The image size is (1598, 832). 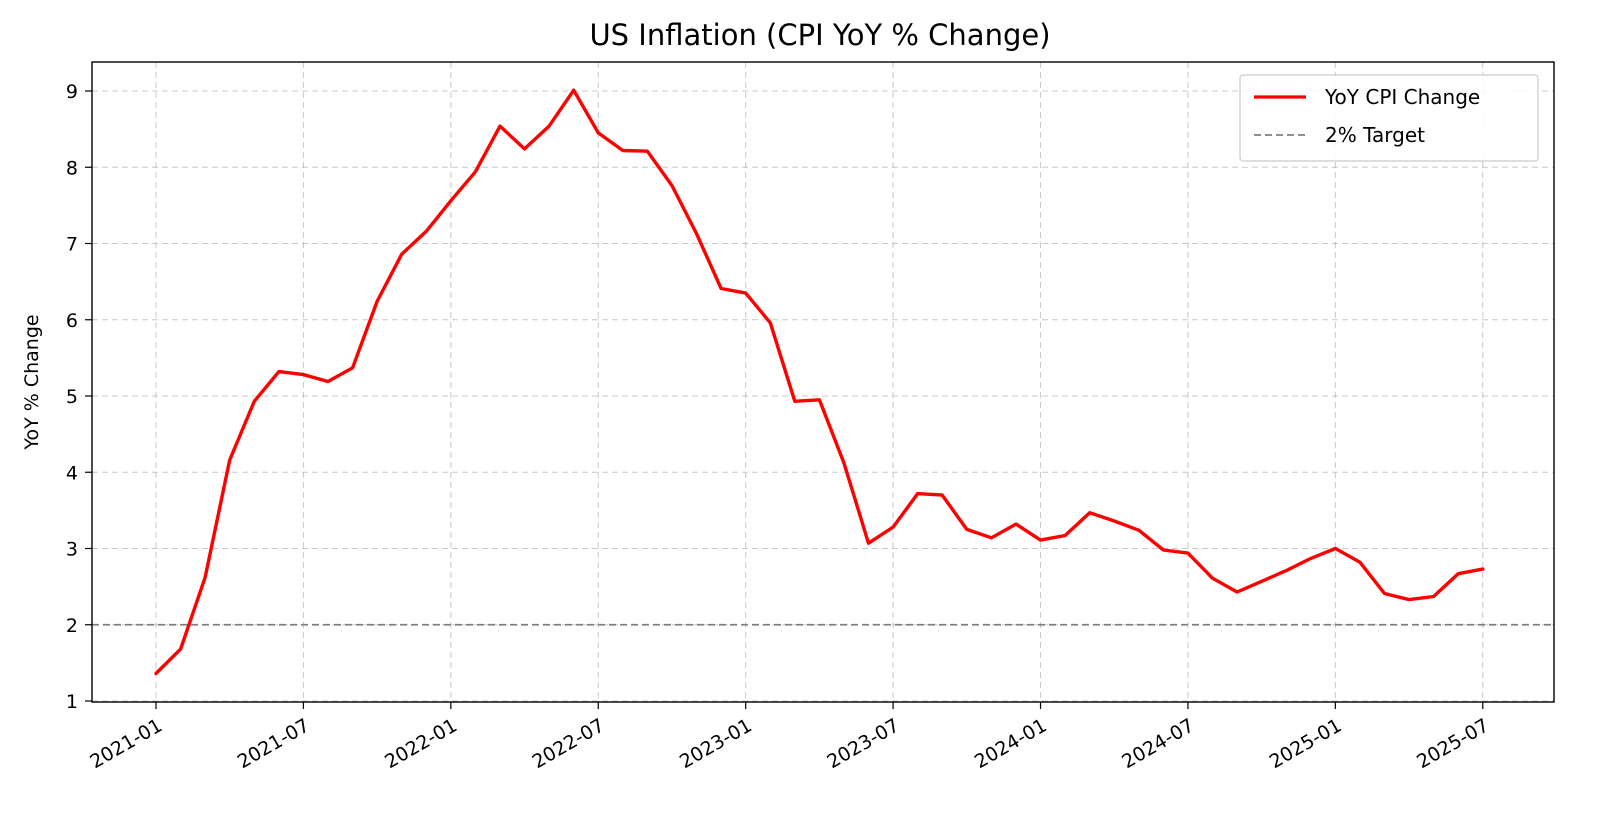 What do you see at coordinates (1158, 743) in the screenshot?
I see `x-tick-label: 2024-07` at bounding box center [1158, 743].